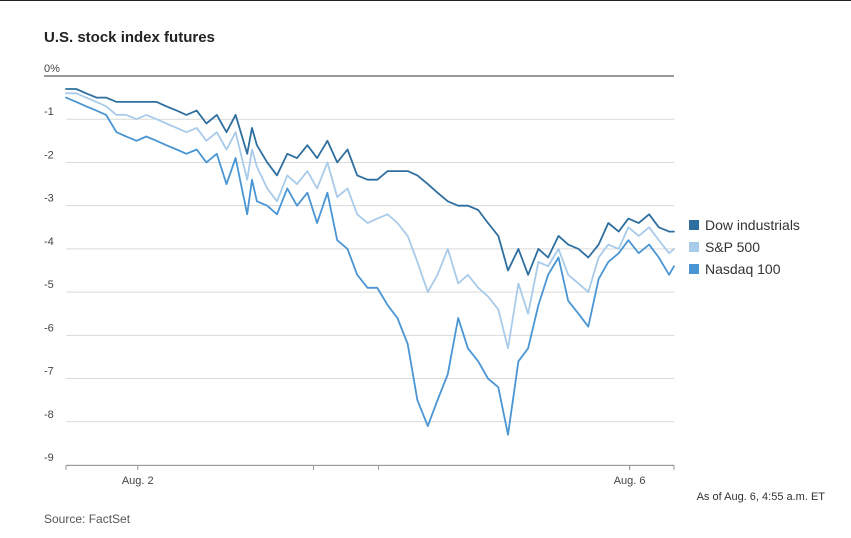 Image resolution: width=851 pixels, height=538 pixels. What do you see at coordinates (425, 0) in the screenshot?
I see `top-rule` at bounding box center [425, 0].